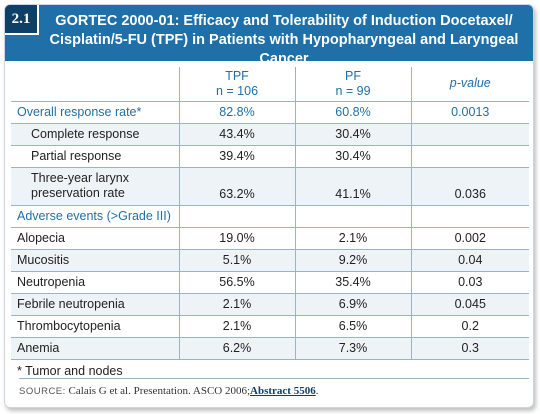 The width and height of the screenshot is (540, 414). Describe the element at coordinates (352, 304) in the screenshot. I see `pf-value: 6.9%` at that location.